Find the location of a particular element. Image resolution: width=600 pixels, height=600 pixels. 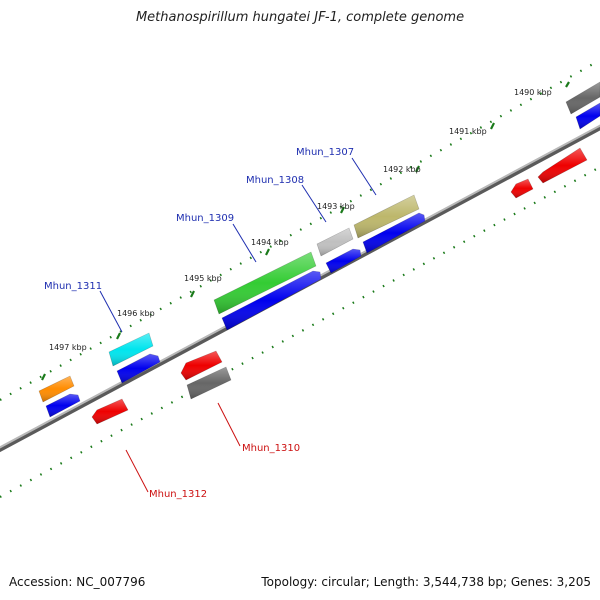

gene-label-mhun-1312: Mhun_1312 is located at coordinates (178, 494).